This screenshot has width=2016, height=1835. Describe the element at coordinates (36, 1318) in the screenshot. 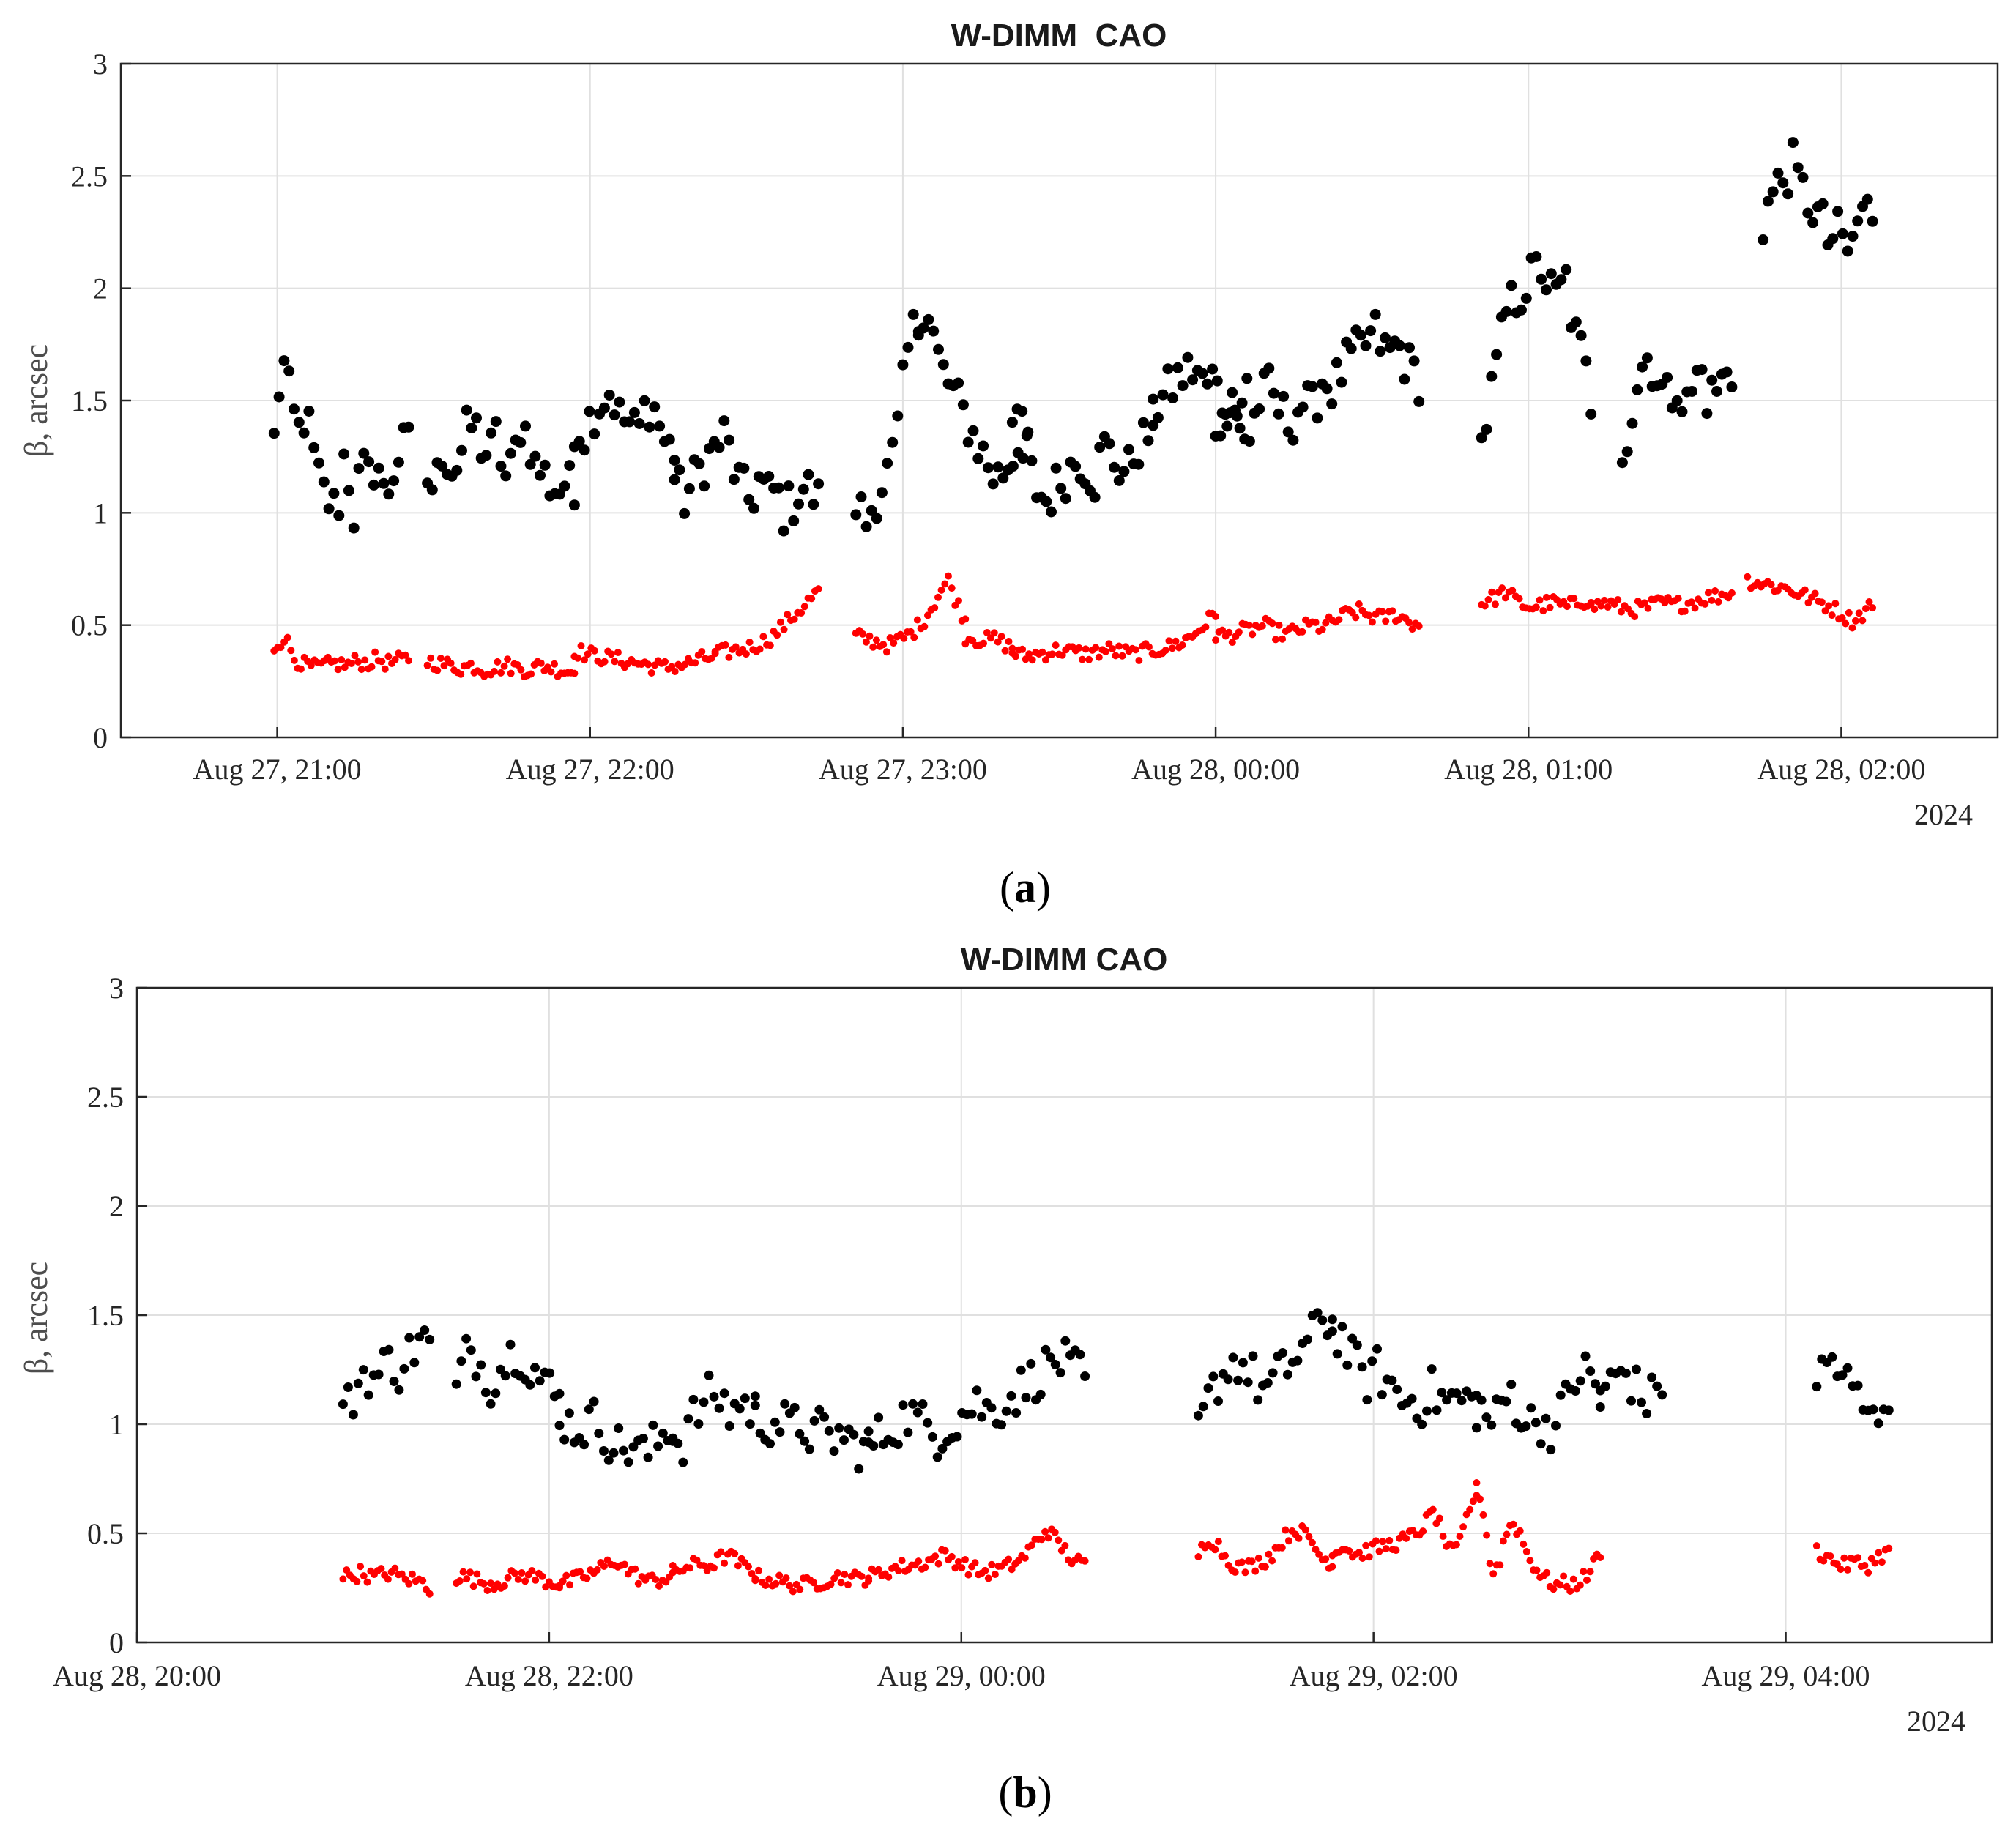

I see `y-axis-label-b: β, arcsec` at that location.